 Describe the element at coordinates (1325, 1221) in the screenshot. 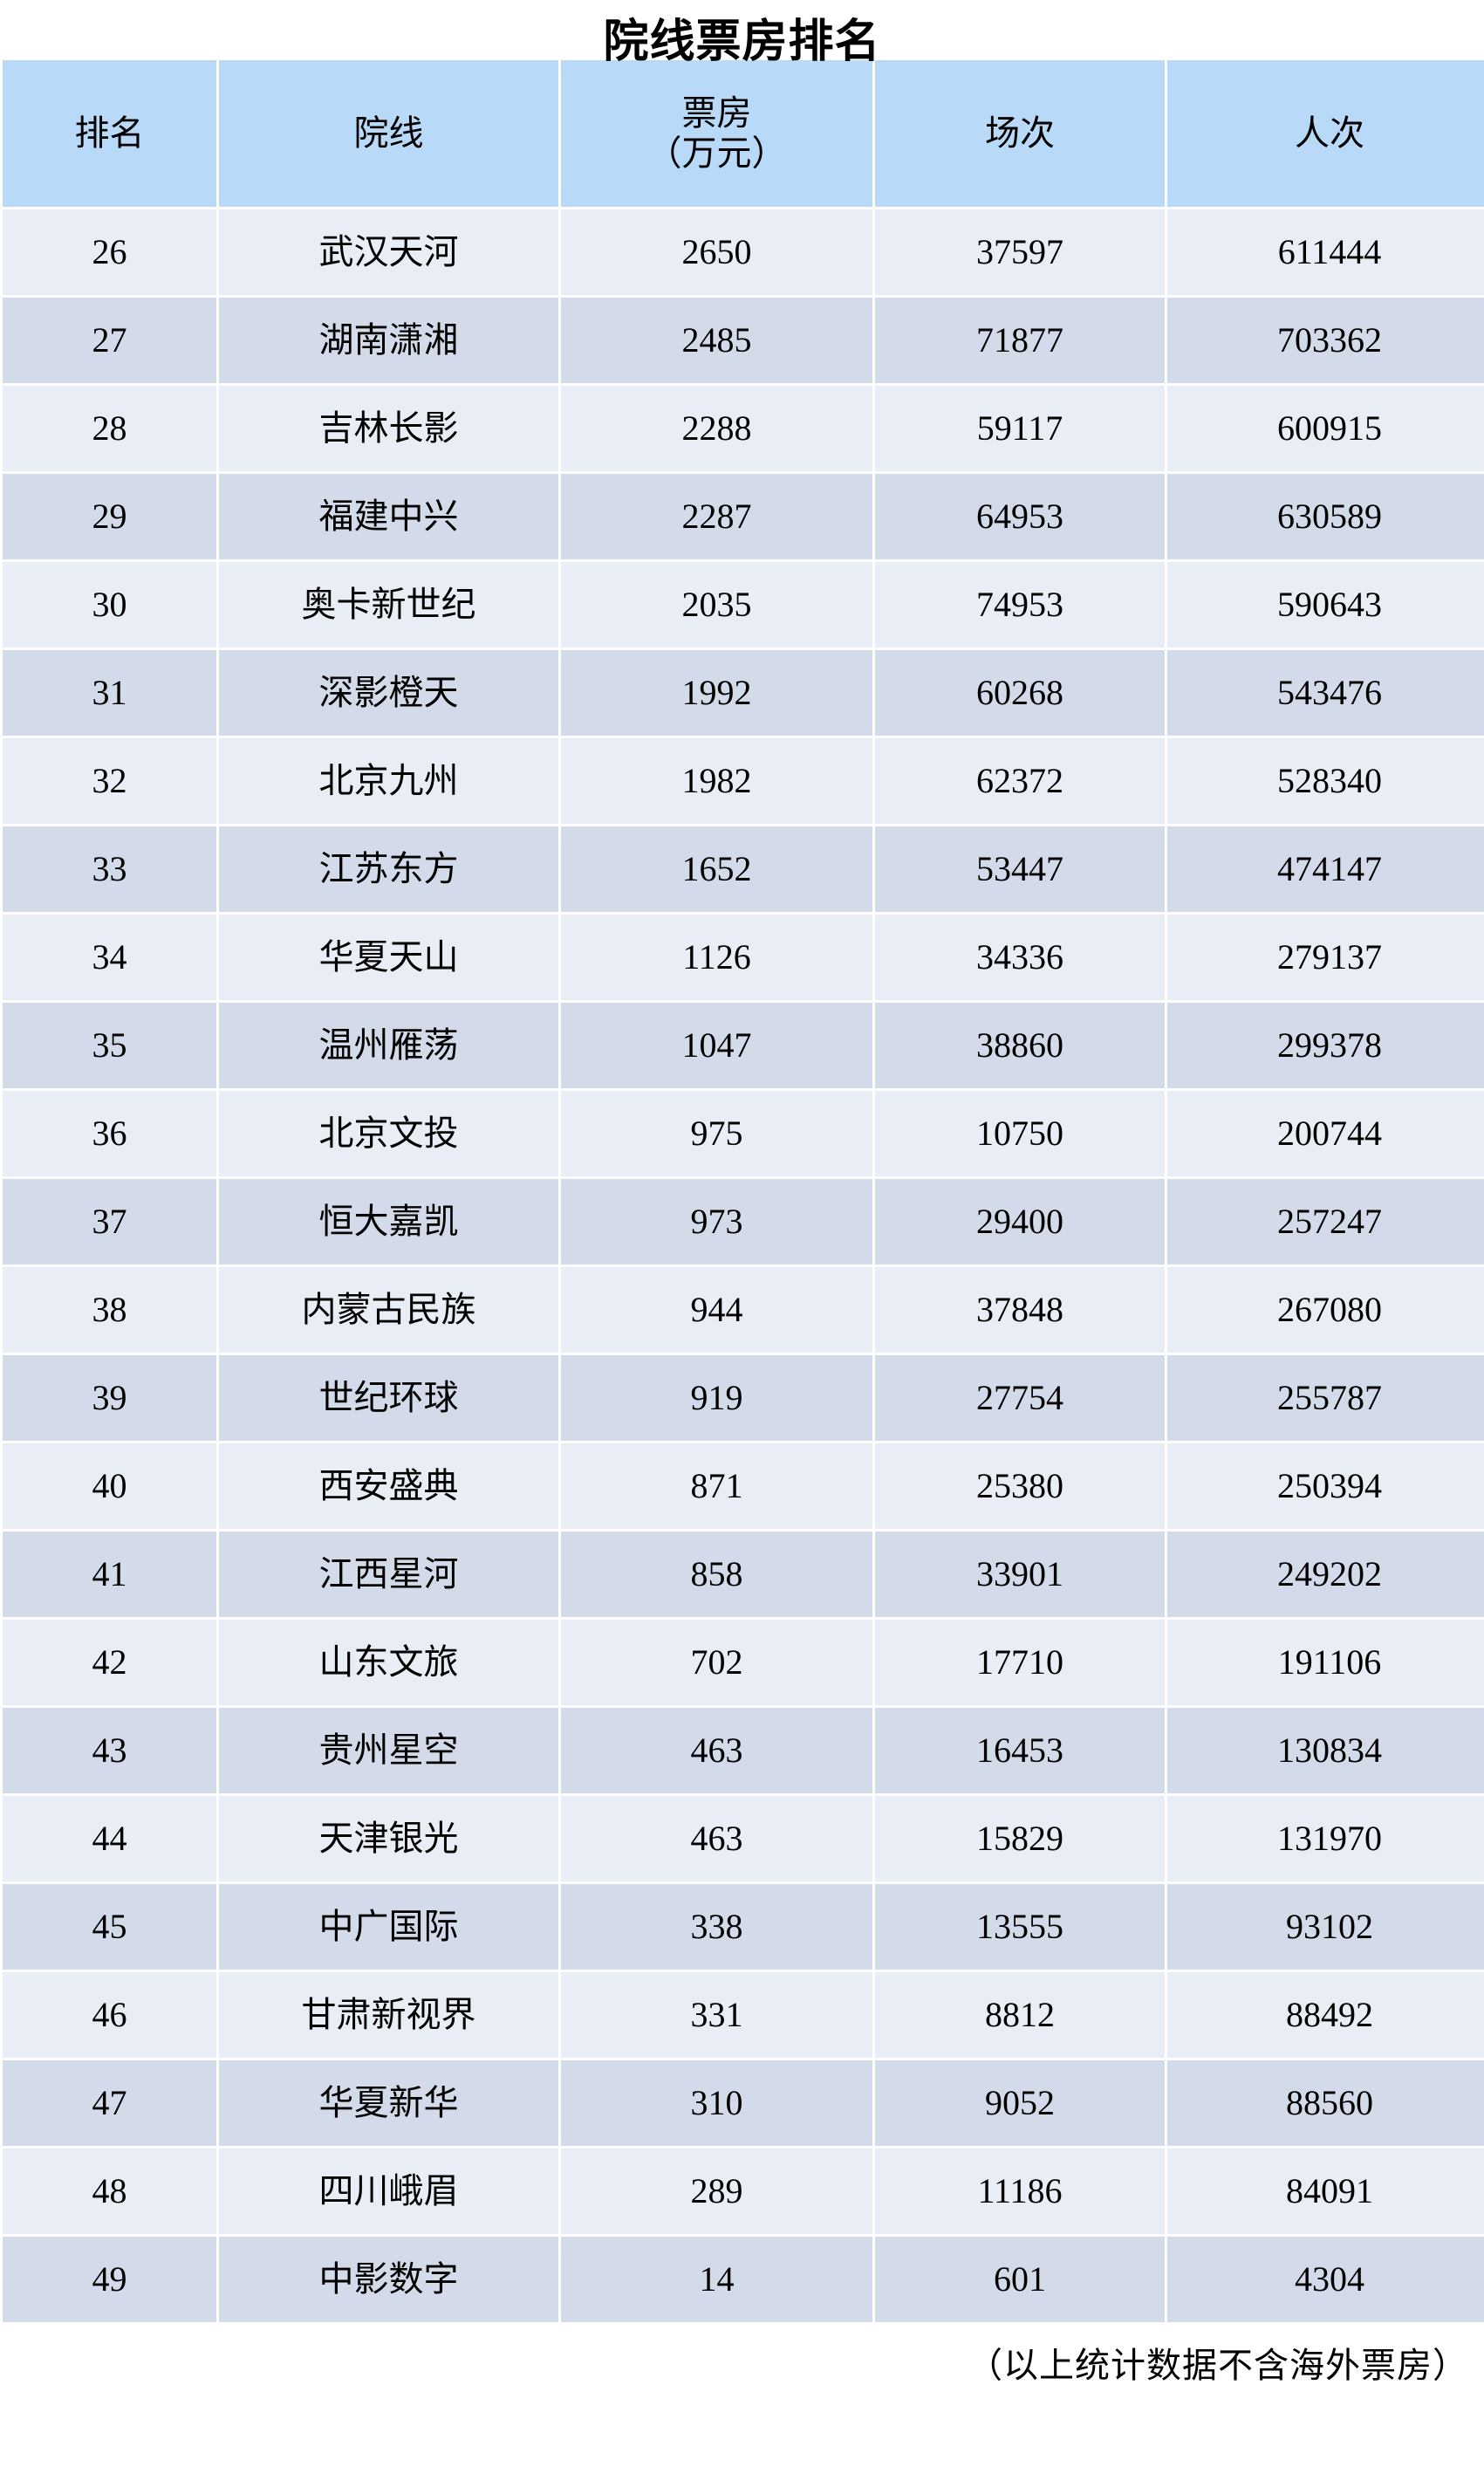

I see `cell-attendance: 257247` at that location.